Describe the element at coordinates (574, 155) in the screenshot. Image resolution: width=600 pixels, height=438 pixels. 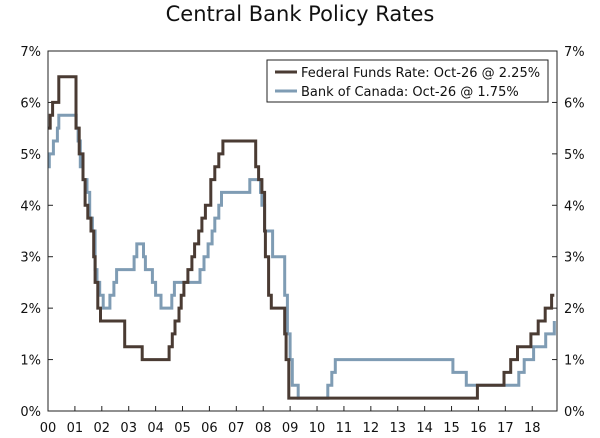
I see `y-tick-label-right: 5%` at that location.